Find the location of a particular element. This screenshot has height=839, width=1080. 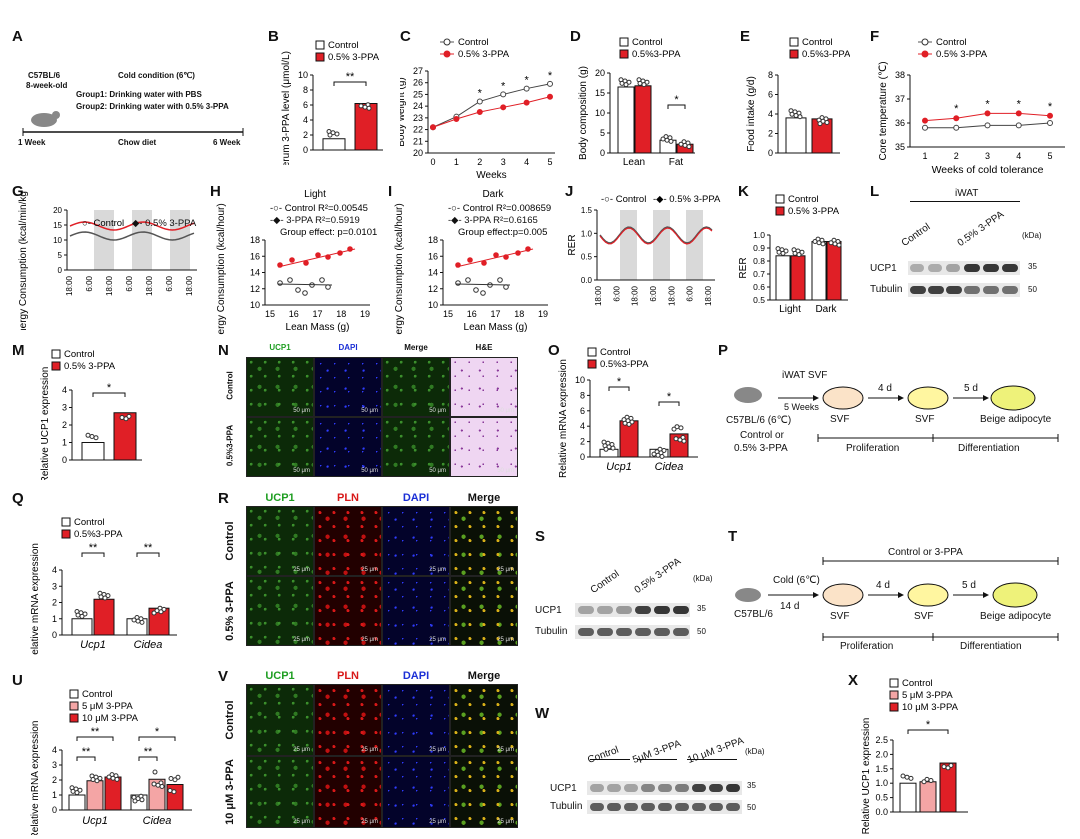

s-tubulin-lane is located at coordinates (632, 632).